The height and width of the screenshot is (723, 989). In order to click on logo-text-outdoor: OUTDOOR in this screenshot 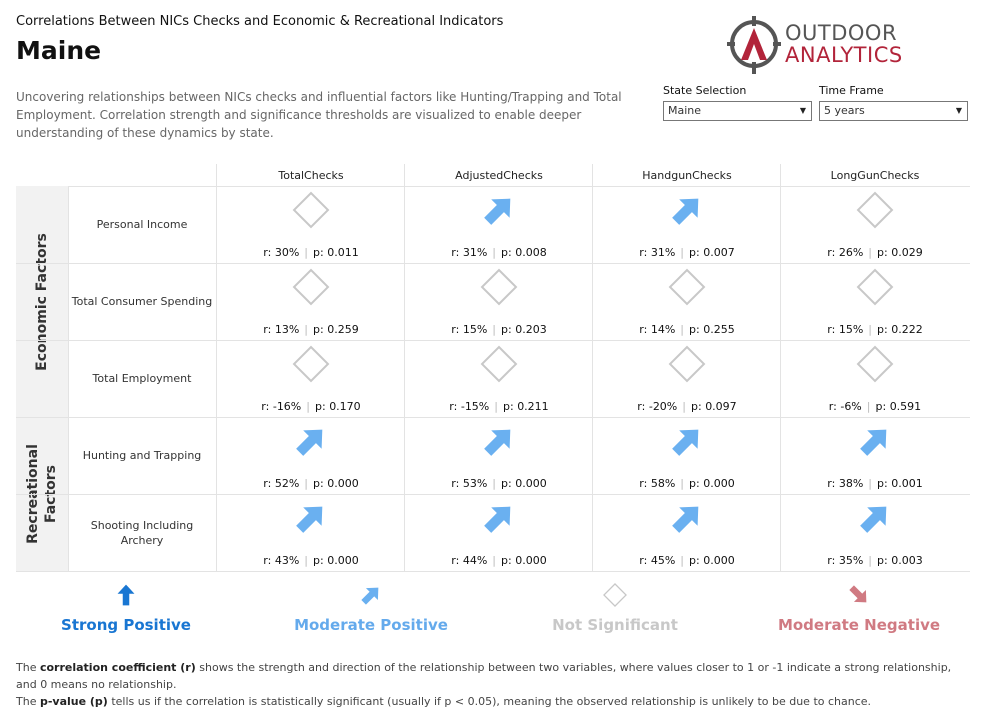, I will do `click(841, 33)`.